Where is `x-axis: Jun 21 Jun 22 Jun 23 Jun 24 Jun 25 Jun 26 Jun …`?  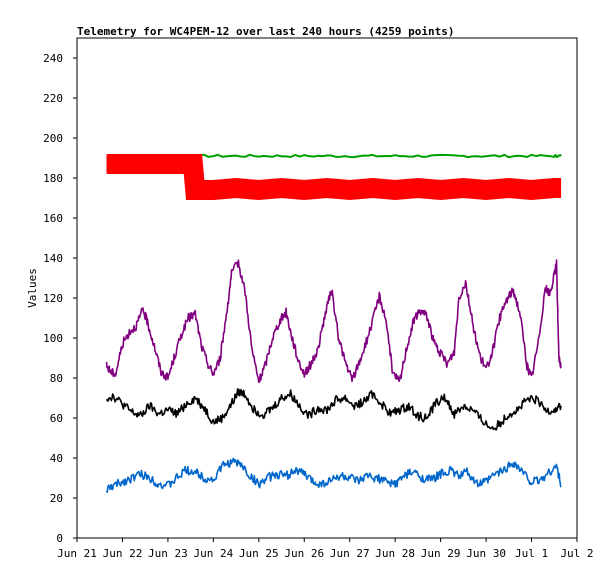
x-axis: Jun 21 Jun 22 Jun 23 Jun 24 Jun 25 Jun 26 Jun … is located at coordinates (325, 549).